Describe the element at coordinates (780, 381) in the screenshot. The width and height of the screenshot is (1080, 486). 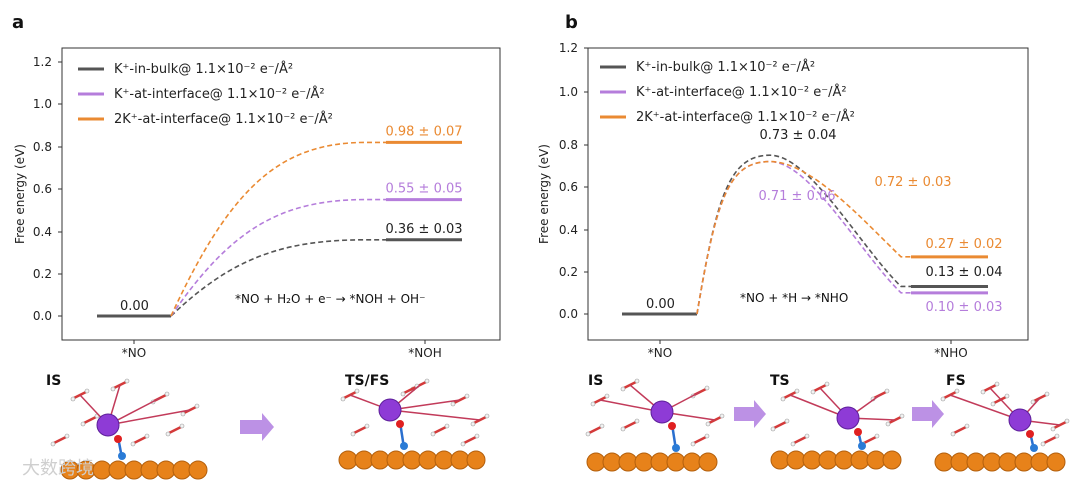
I see `structure-label-ts-b: TS` at that location.